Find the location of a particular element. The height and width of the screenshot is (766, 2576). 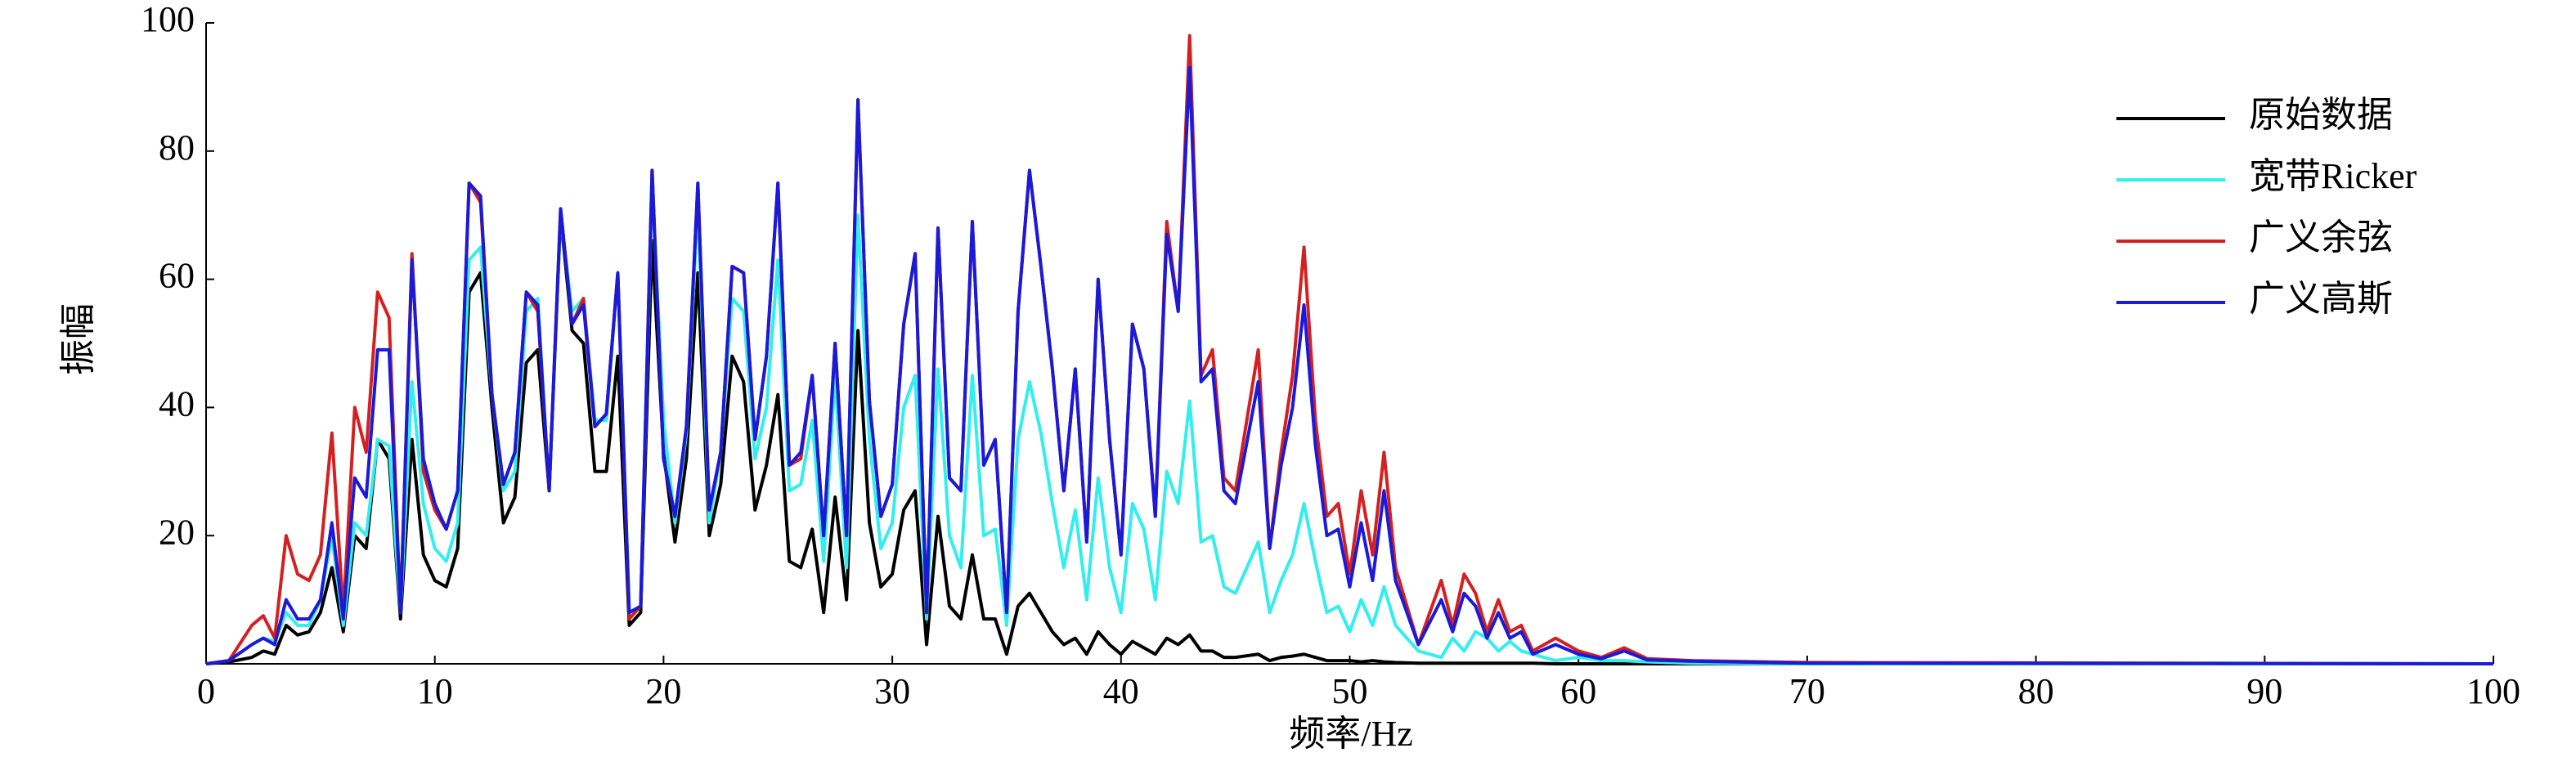

x-tick-label: 20 is located at coordinates (663, 691).